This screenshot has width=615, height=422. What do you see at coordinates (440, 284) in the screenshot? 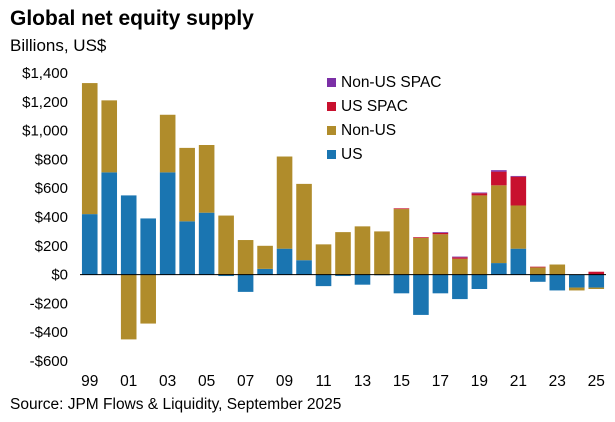
I see `bar-us-2017` at bounding box center [440, 284].